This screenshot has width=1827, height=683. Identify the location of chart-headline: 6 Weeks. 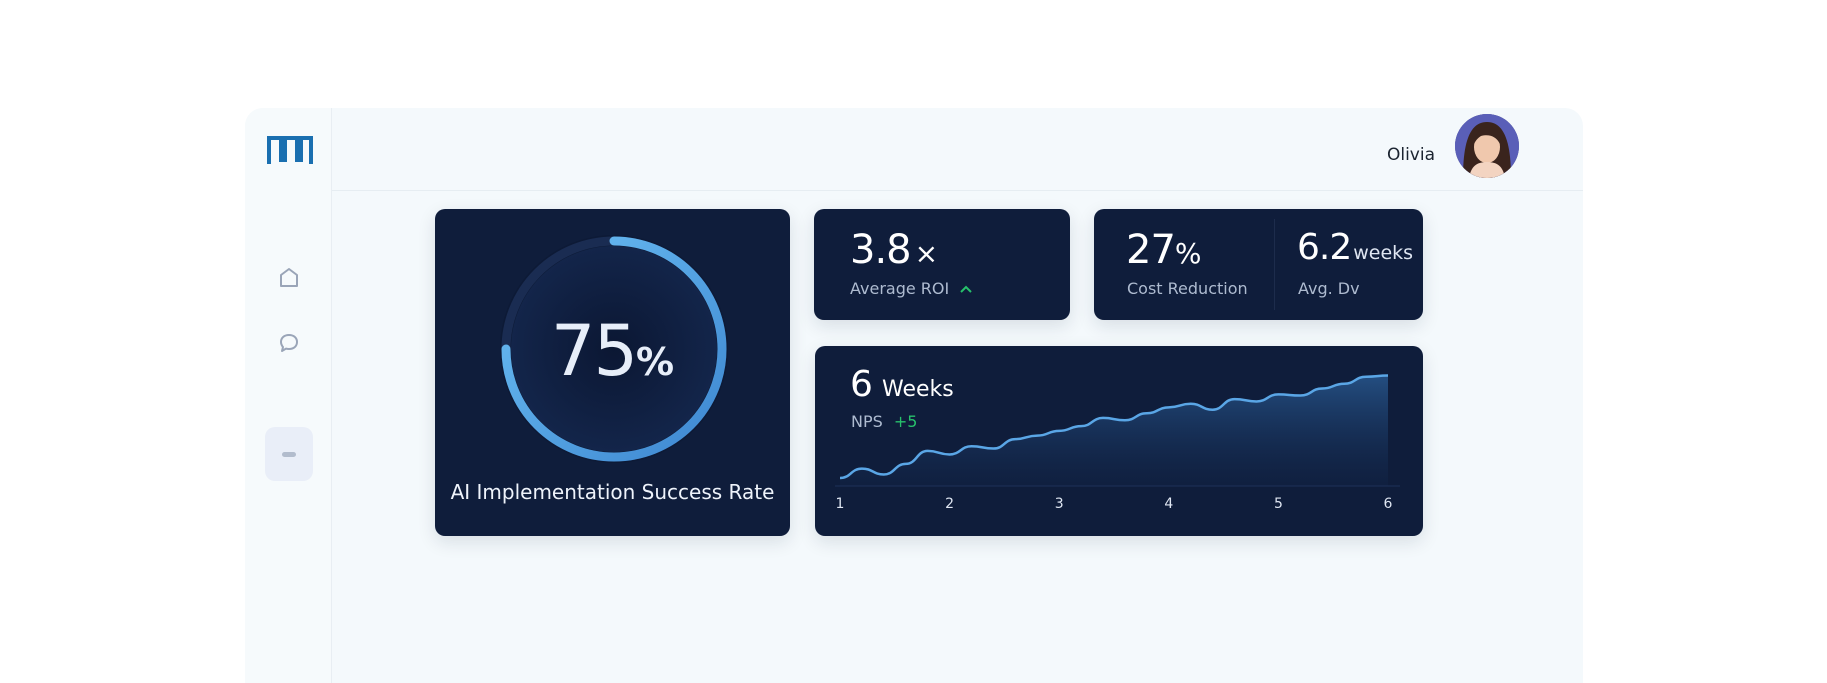
(902, 384).